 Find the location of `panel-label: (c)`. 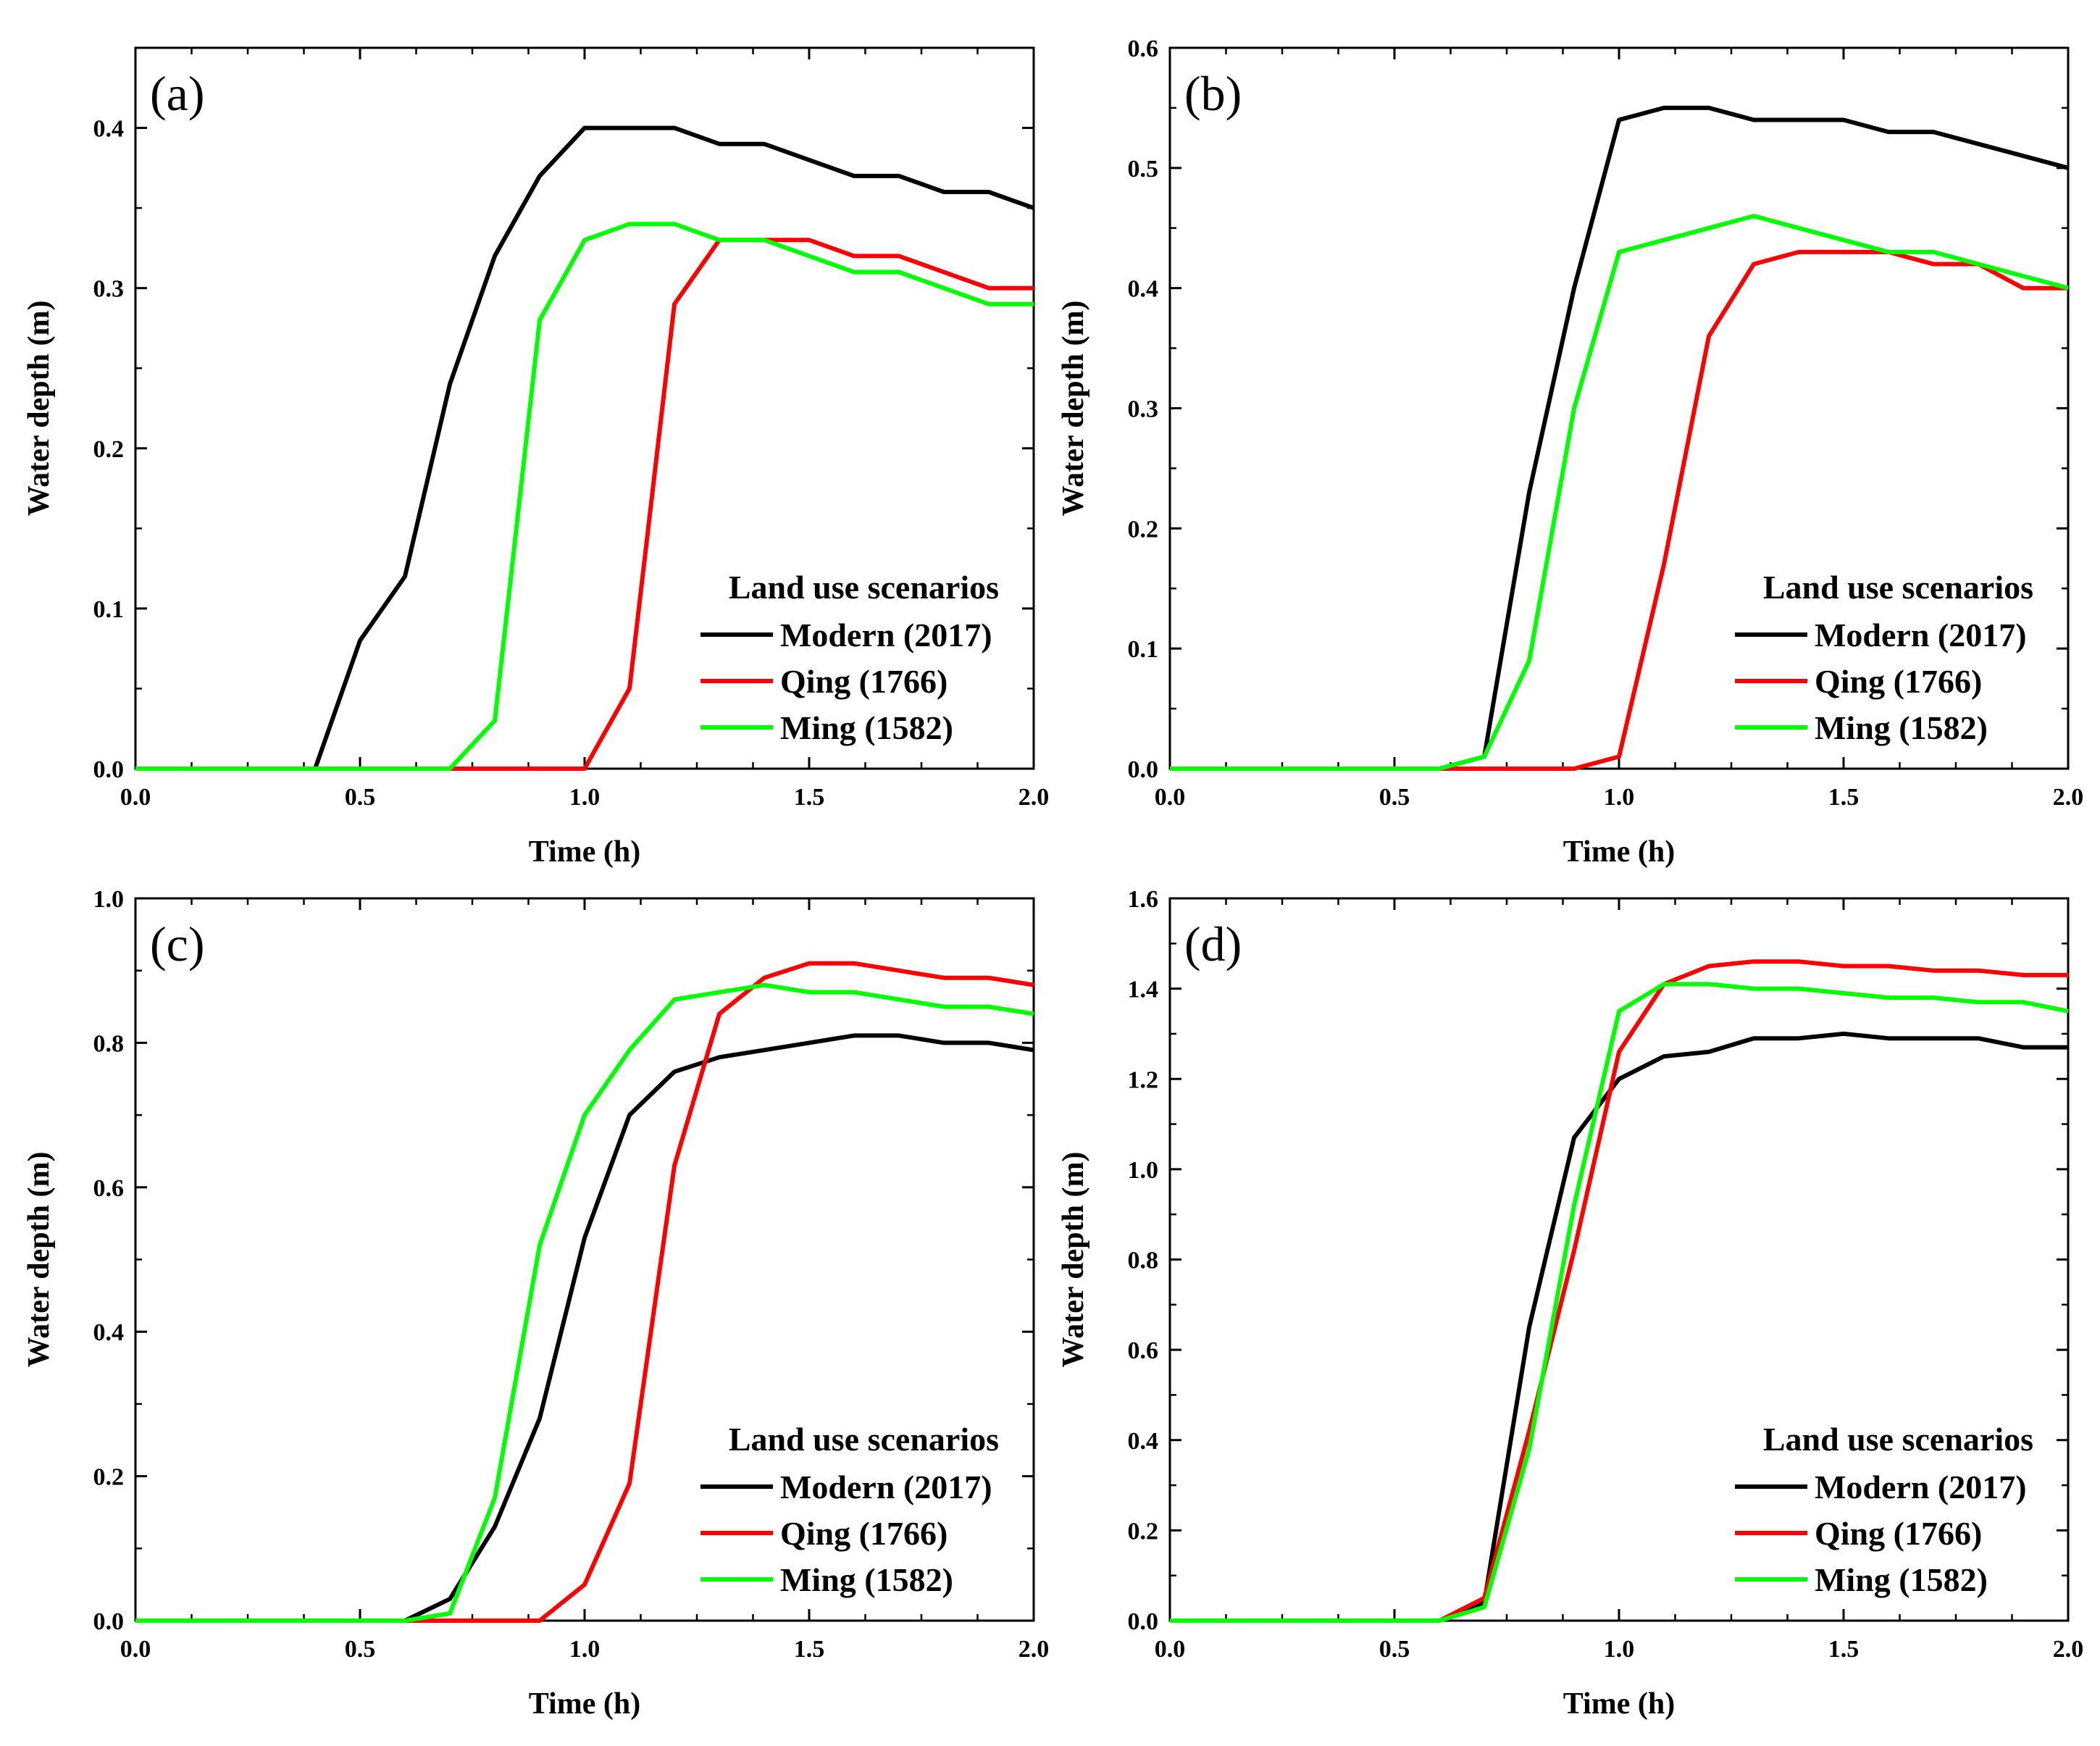

panel-label: (c) is located at coordinates (177, 944).